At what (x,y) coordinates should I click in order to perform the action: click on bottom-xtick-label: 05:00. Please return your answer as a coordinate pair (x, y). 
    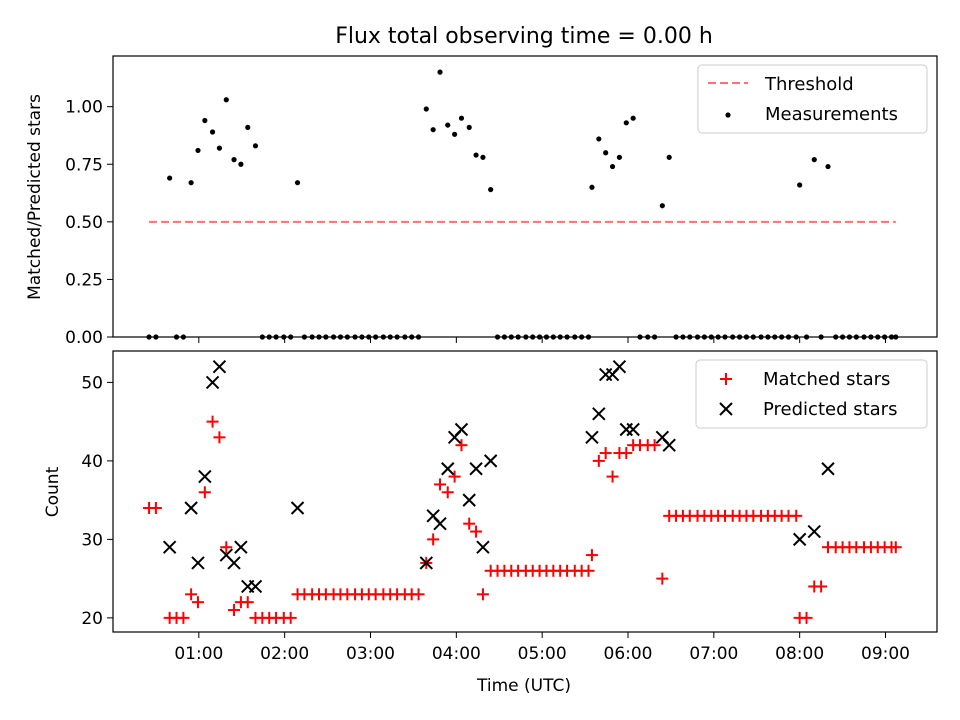
    Looking at the image, I should click on (542, 654).